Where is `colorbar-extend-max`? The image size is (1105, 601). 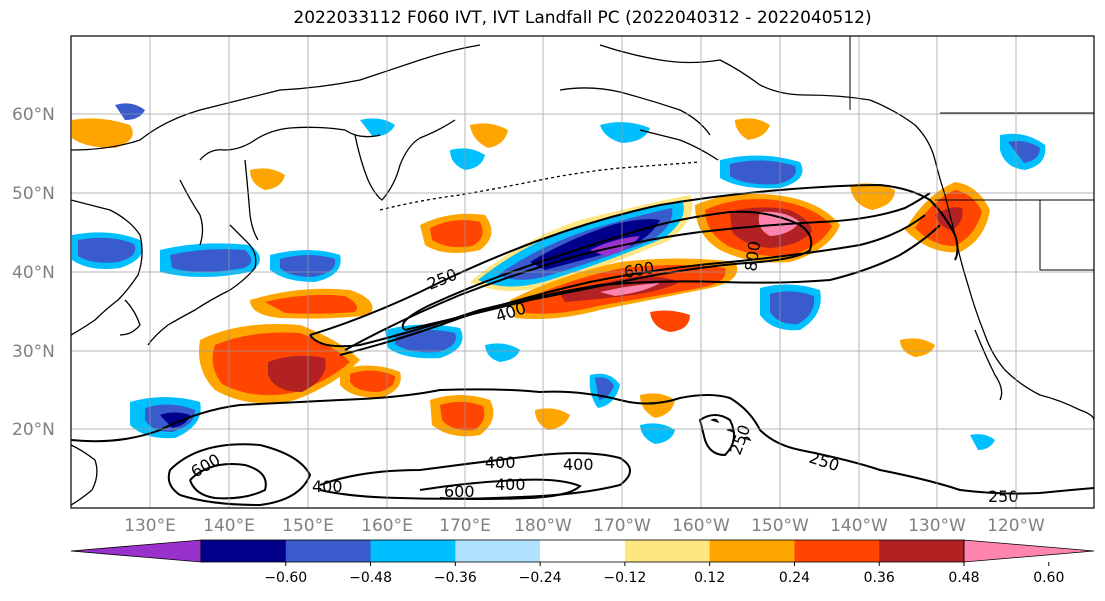
colorbar-extend-max is located at coordinates (1029, 551).